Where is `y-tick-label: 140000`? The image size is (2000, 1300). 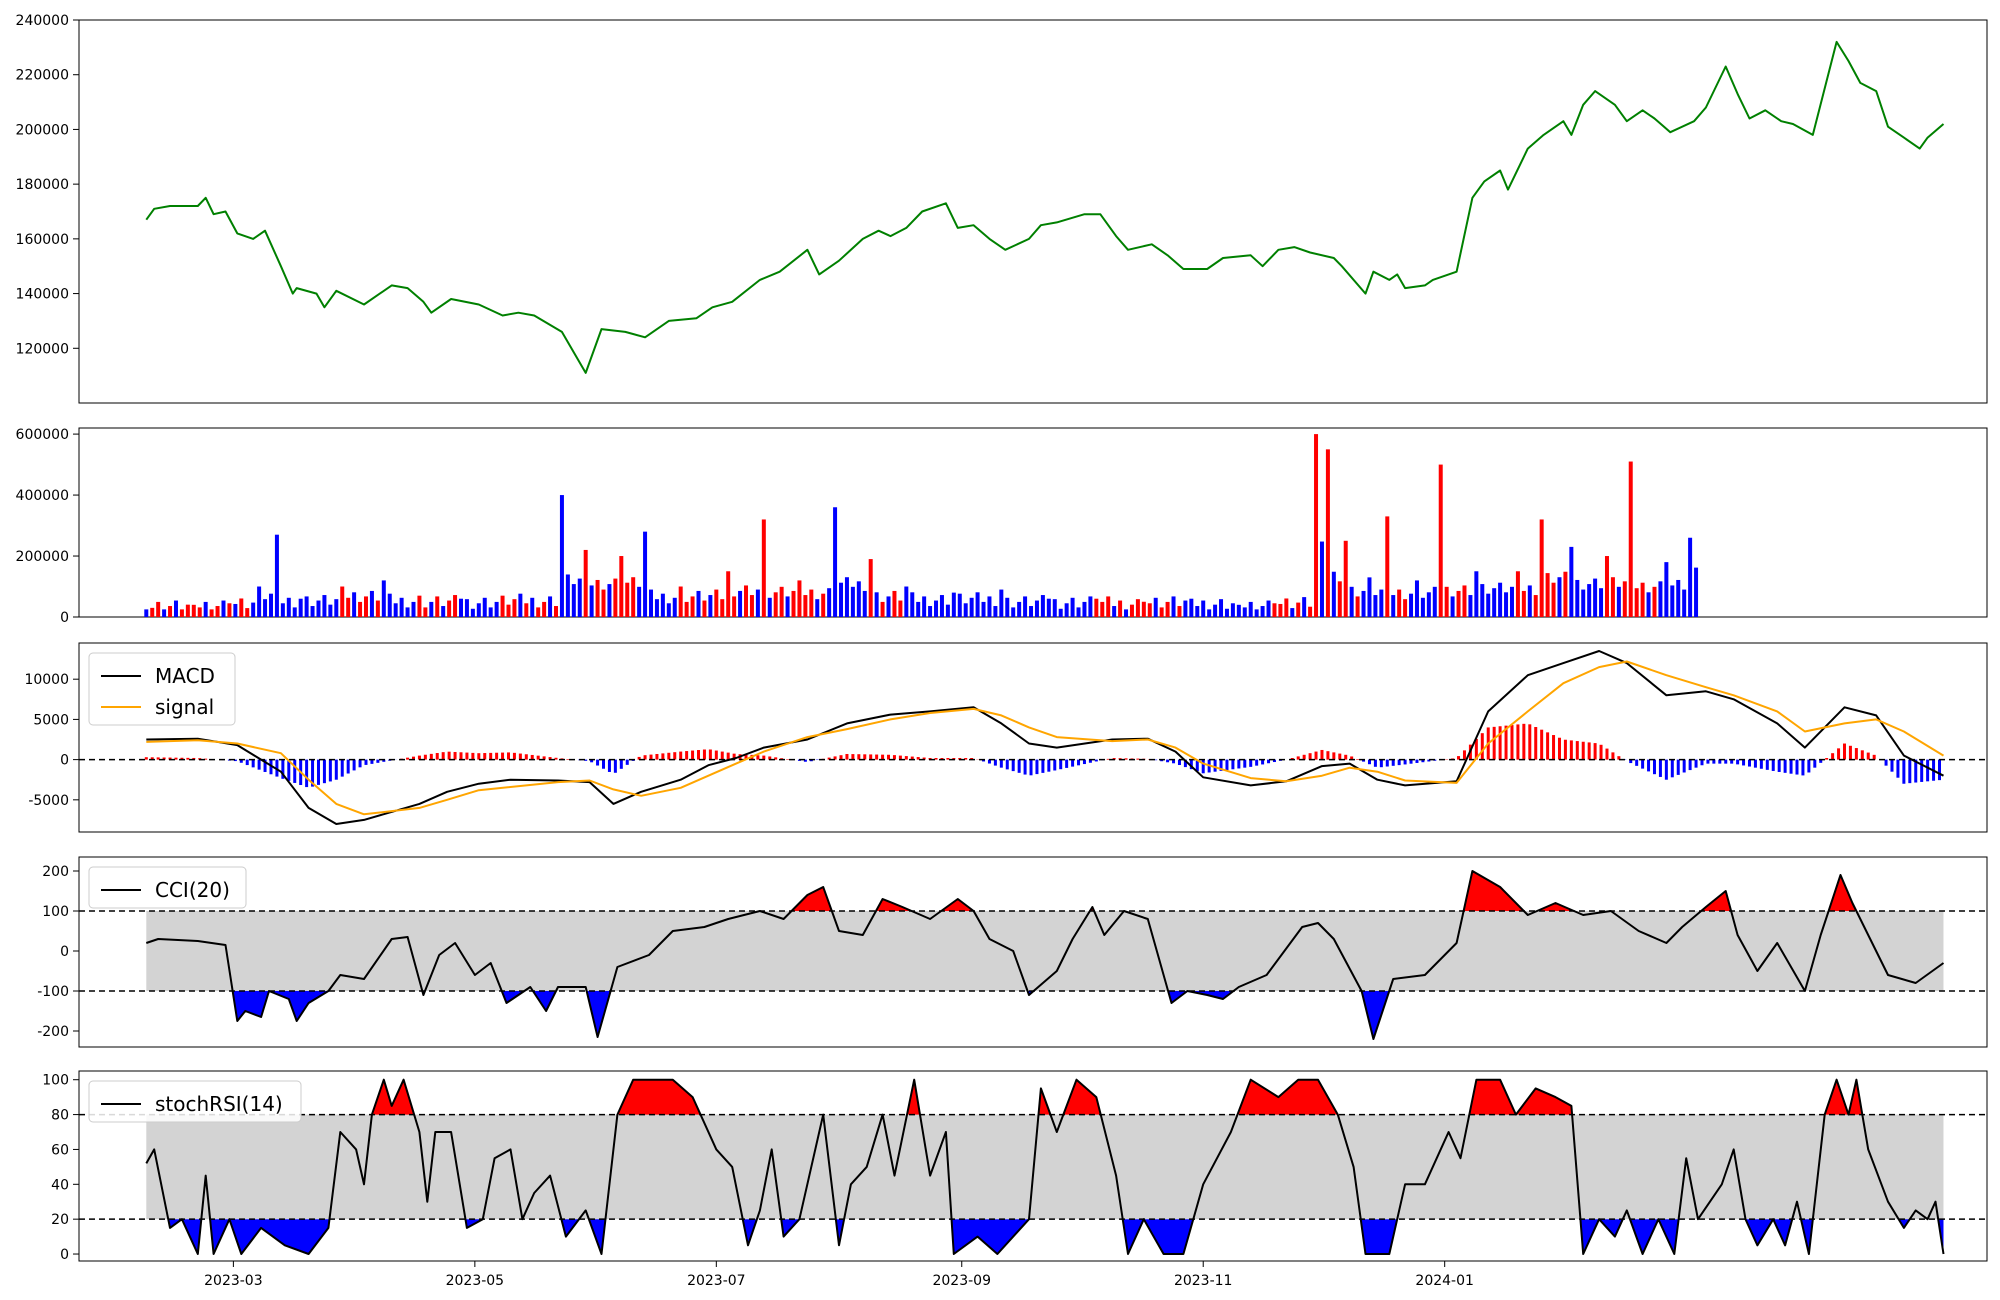 y-tick-label: 140000 is located at coordinates (42, 295).